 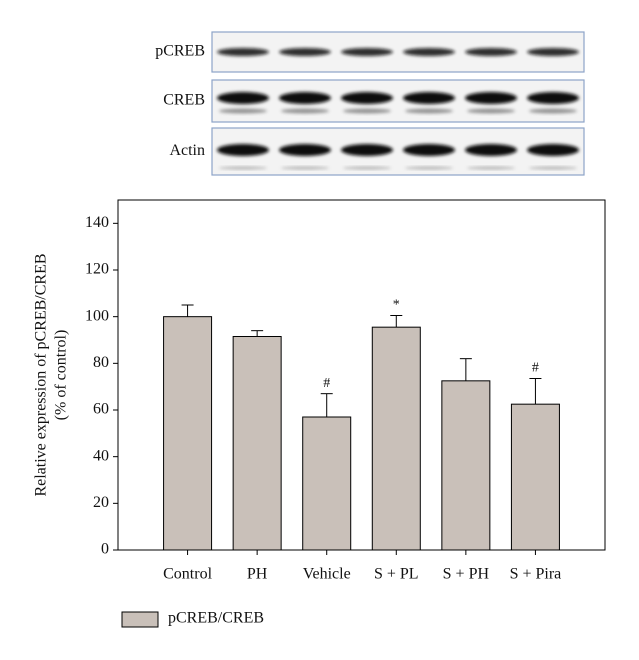 What do you see at coordinates (327, 574) in the screenshot?
I see `x-tick-label: Vehicle` at bounding box center [327, 574].